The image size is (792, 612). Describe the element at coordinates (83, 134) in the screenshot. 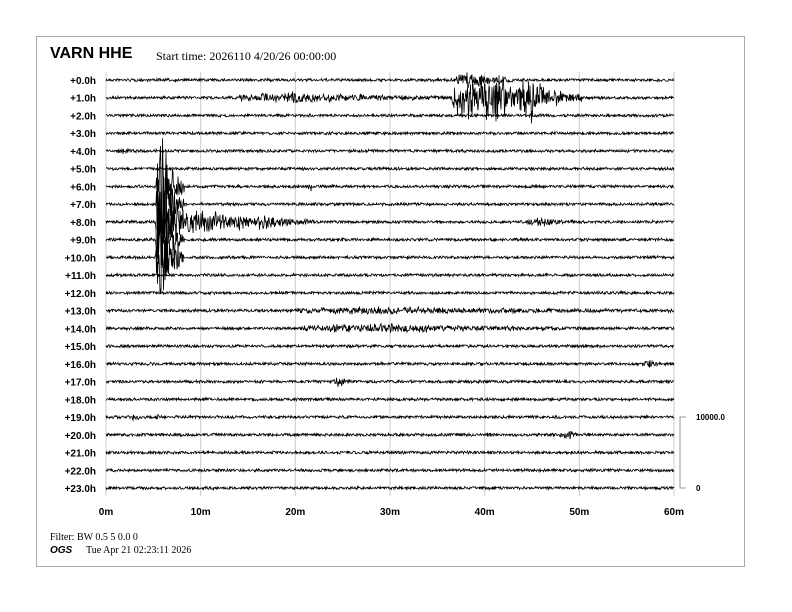

I see `row-label: +3.0h` at that location.